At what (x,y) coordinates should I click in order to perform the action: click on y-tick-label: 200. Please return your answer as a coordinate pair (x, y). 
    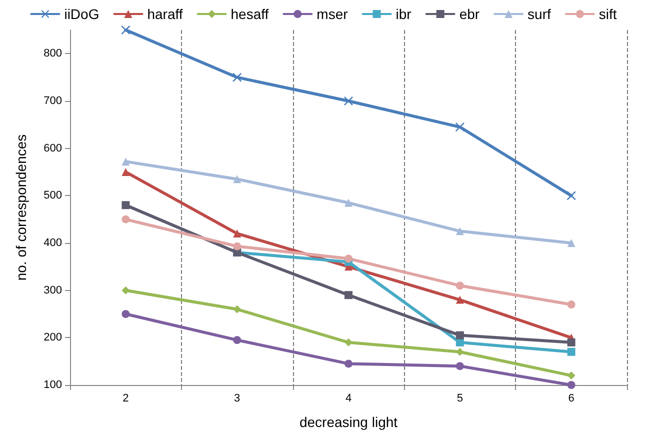
    Looking at the image, I should click on (53, 338).